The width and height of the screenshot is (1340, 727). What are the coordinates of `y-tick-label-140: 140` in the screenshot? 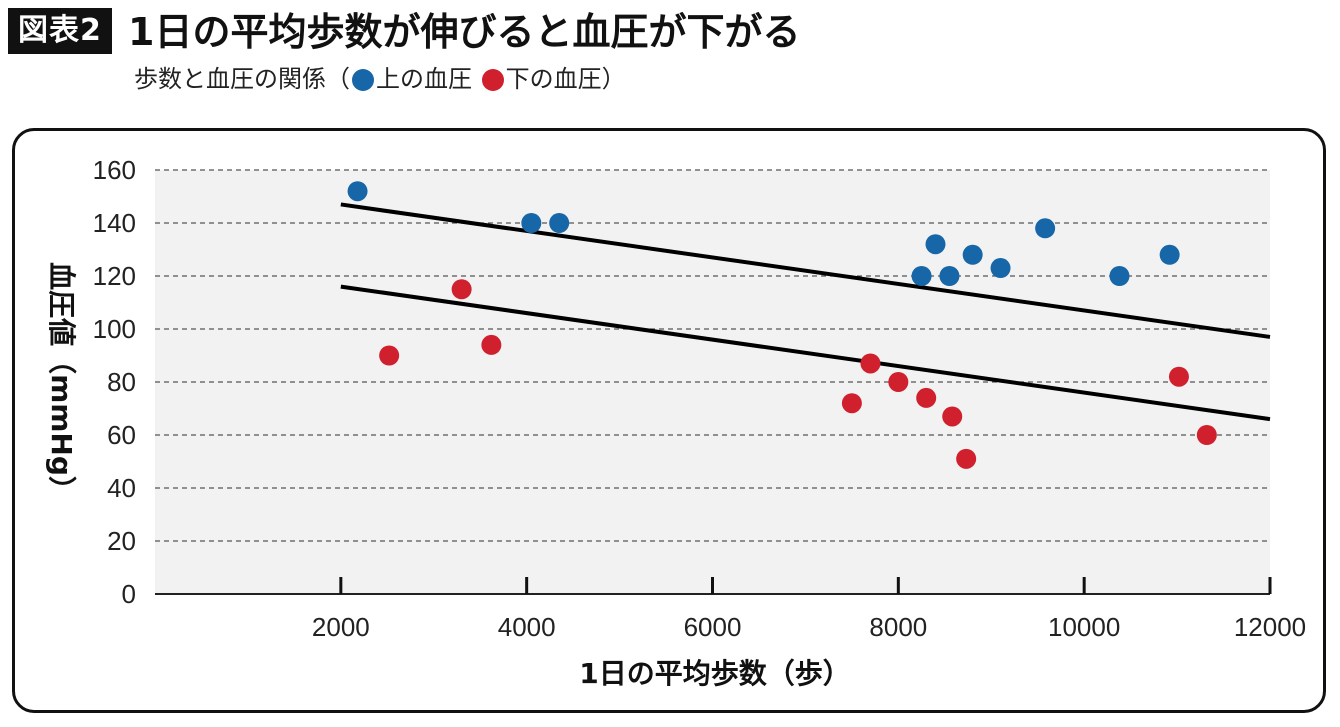 It's located at (114, 223).